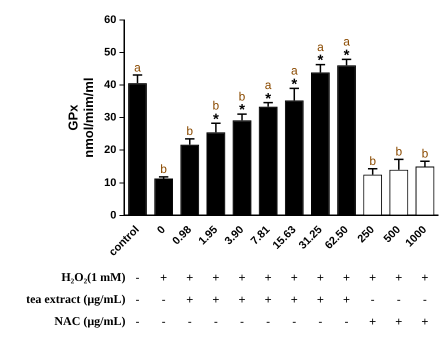  Describe the element at coordinates (110, 150) in the screenshot. I see `y-tick-label: 20` at that location.